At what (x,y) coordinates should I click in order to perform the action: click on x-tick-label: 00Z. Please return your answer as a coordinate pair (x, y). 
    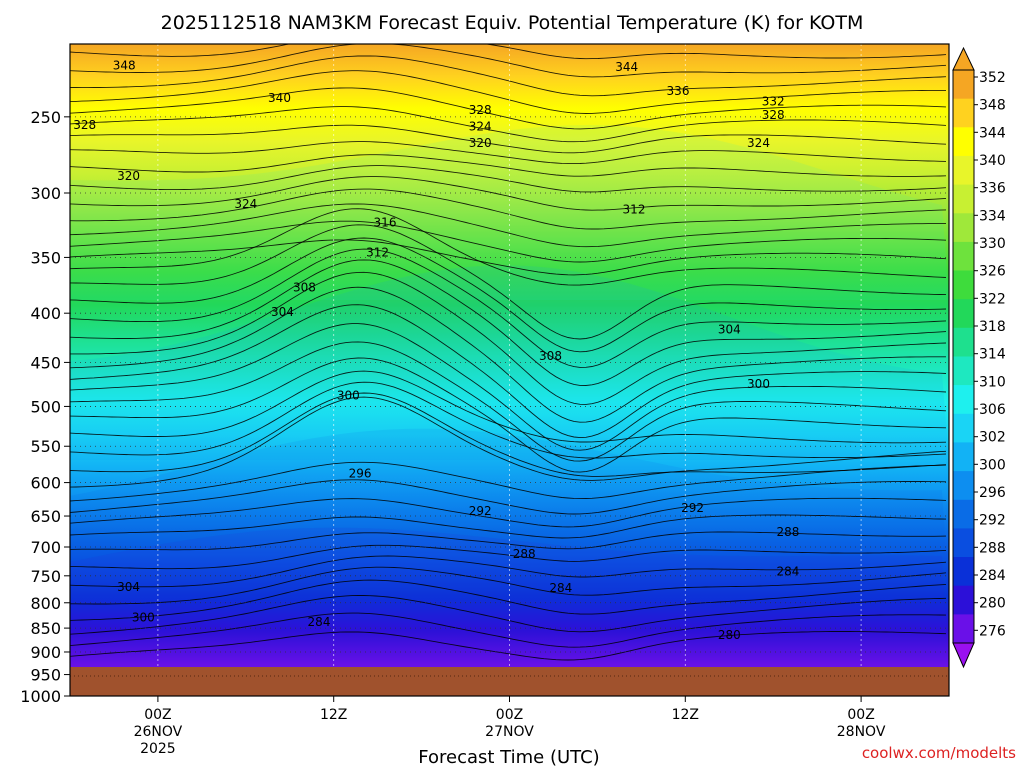
    Looking at the image, I should click on (860, 715).